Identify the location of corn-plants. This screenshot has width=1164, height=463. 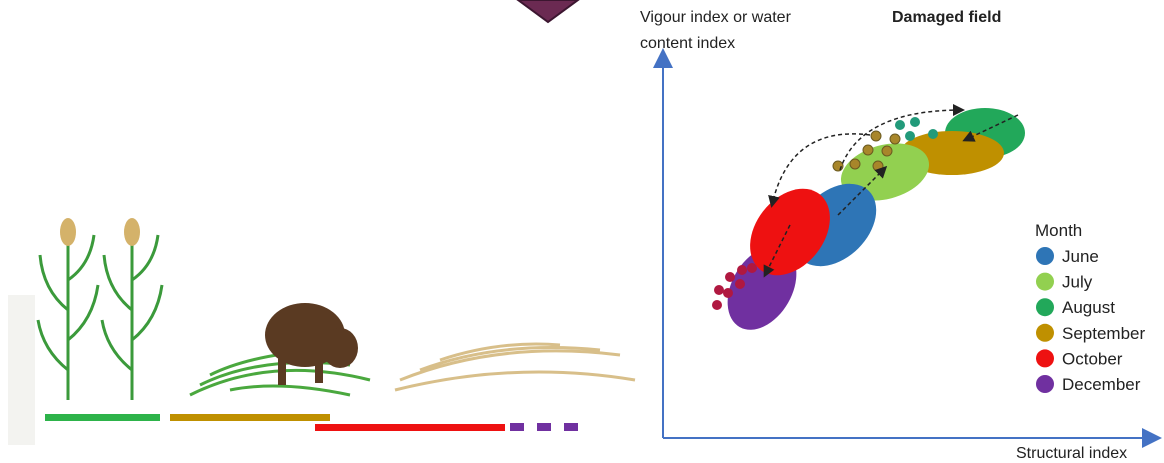
(100, 315).